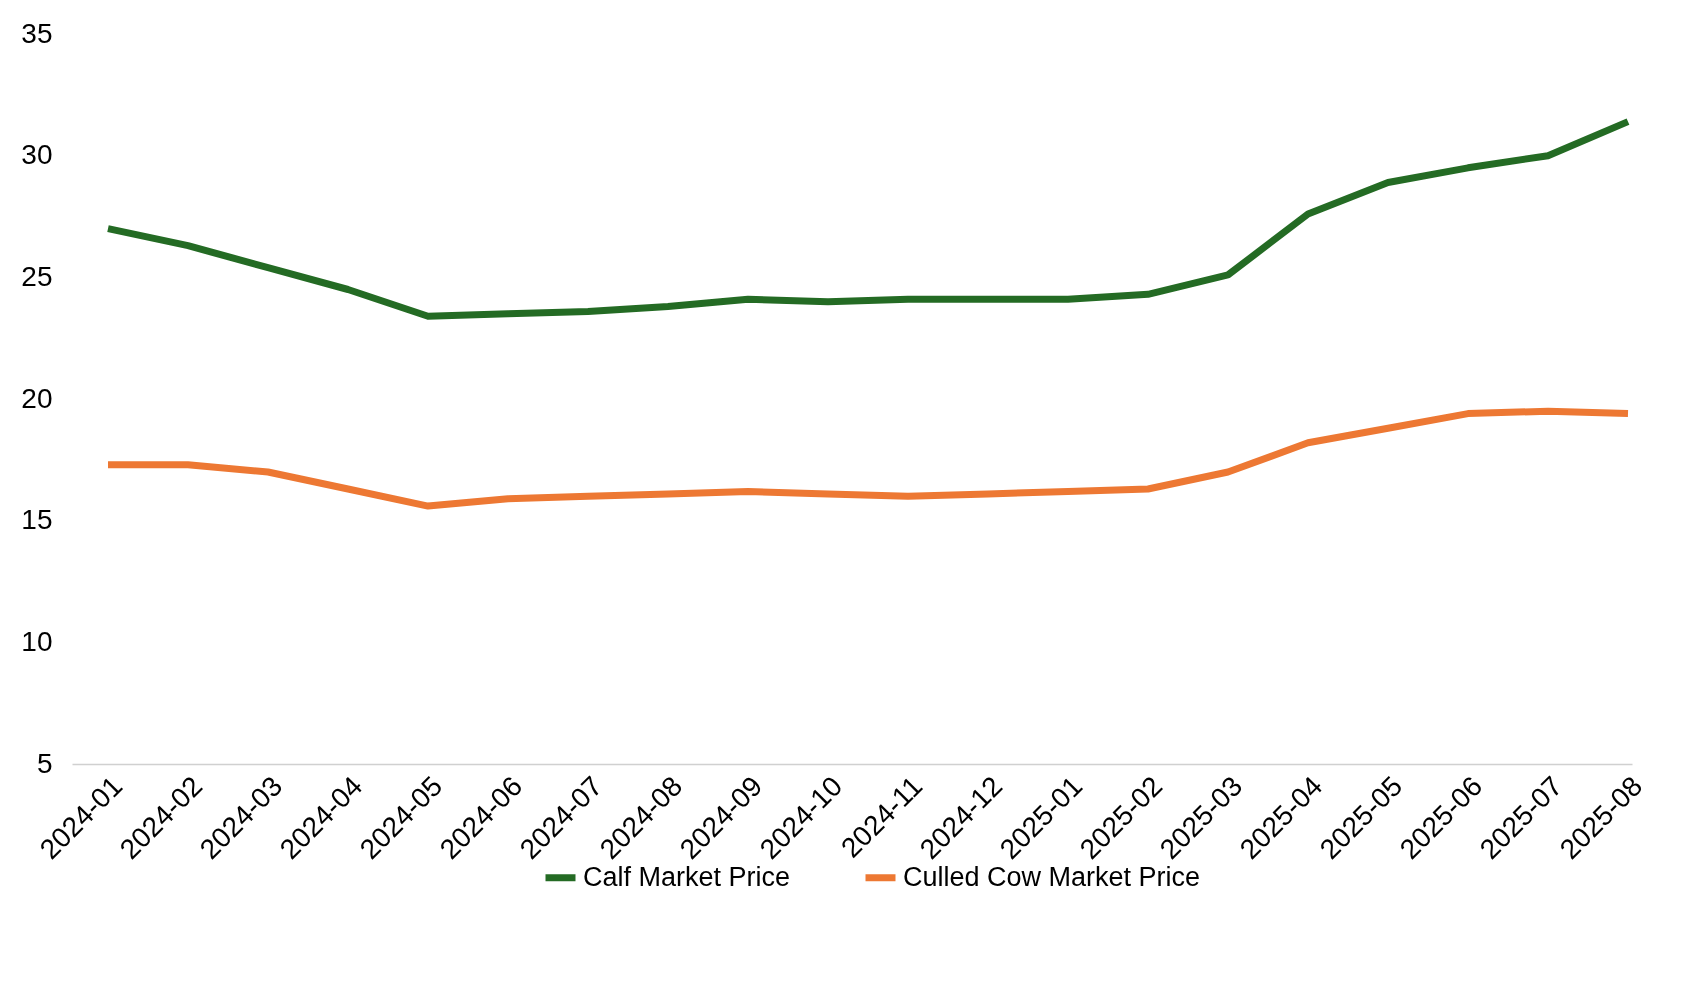 This screenshot has height=992, width=1687. Describe the element at coordinates (37, 520) in the screenshot. I see `y-tick-label: 15` at that location.